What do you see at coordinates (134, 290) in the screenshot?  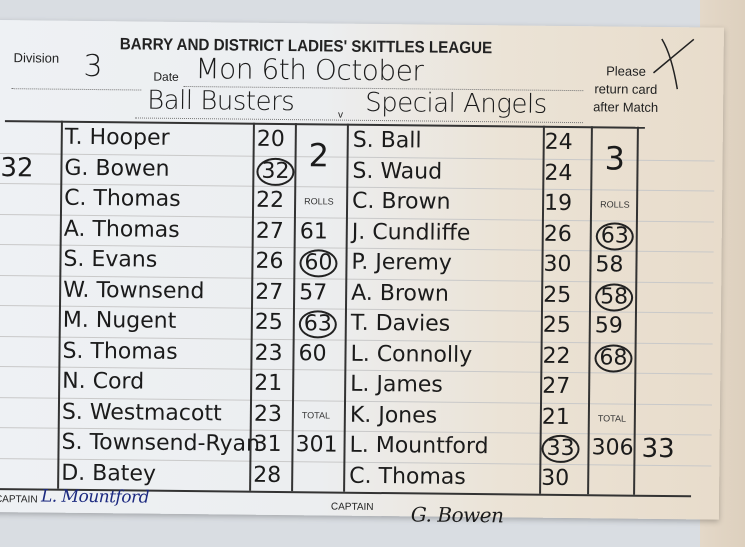 I see `player-name: W. Townsend` at bounding box center [134, 290].